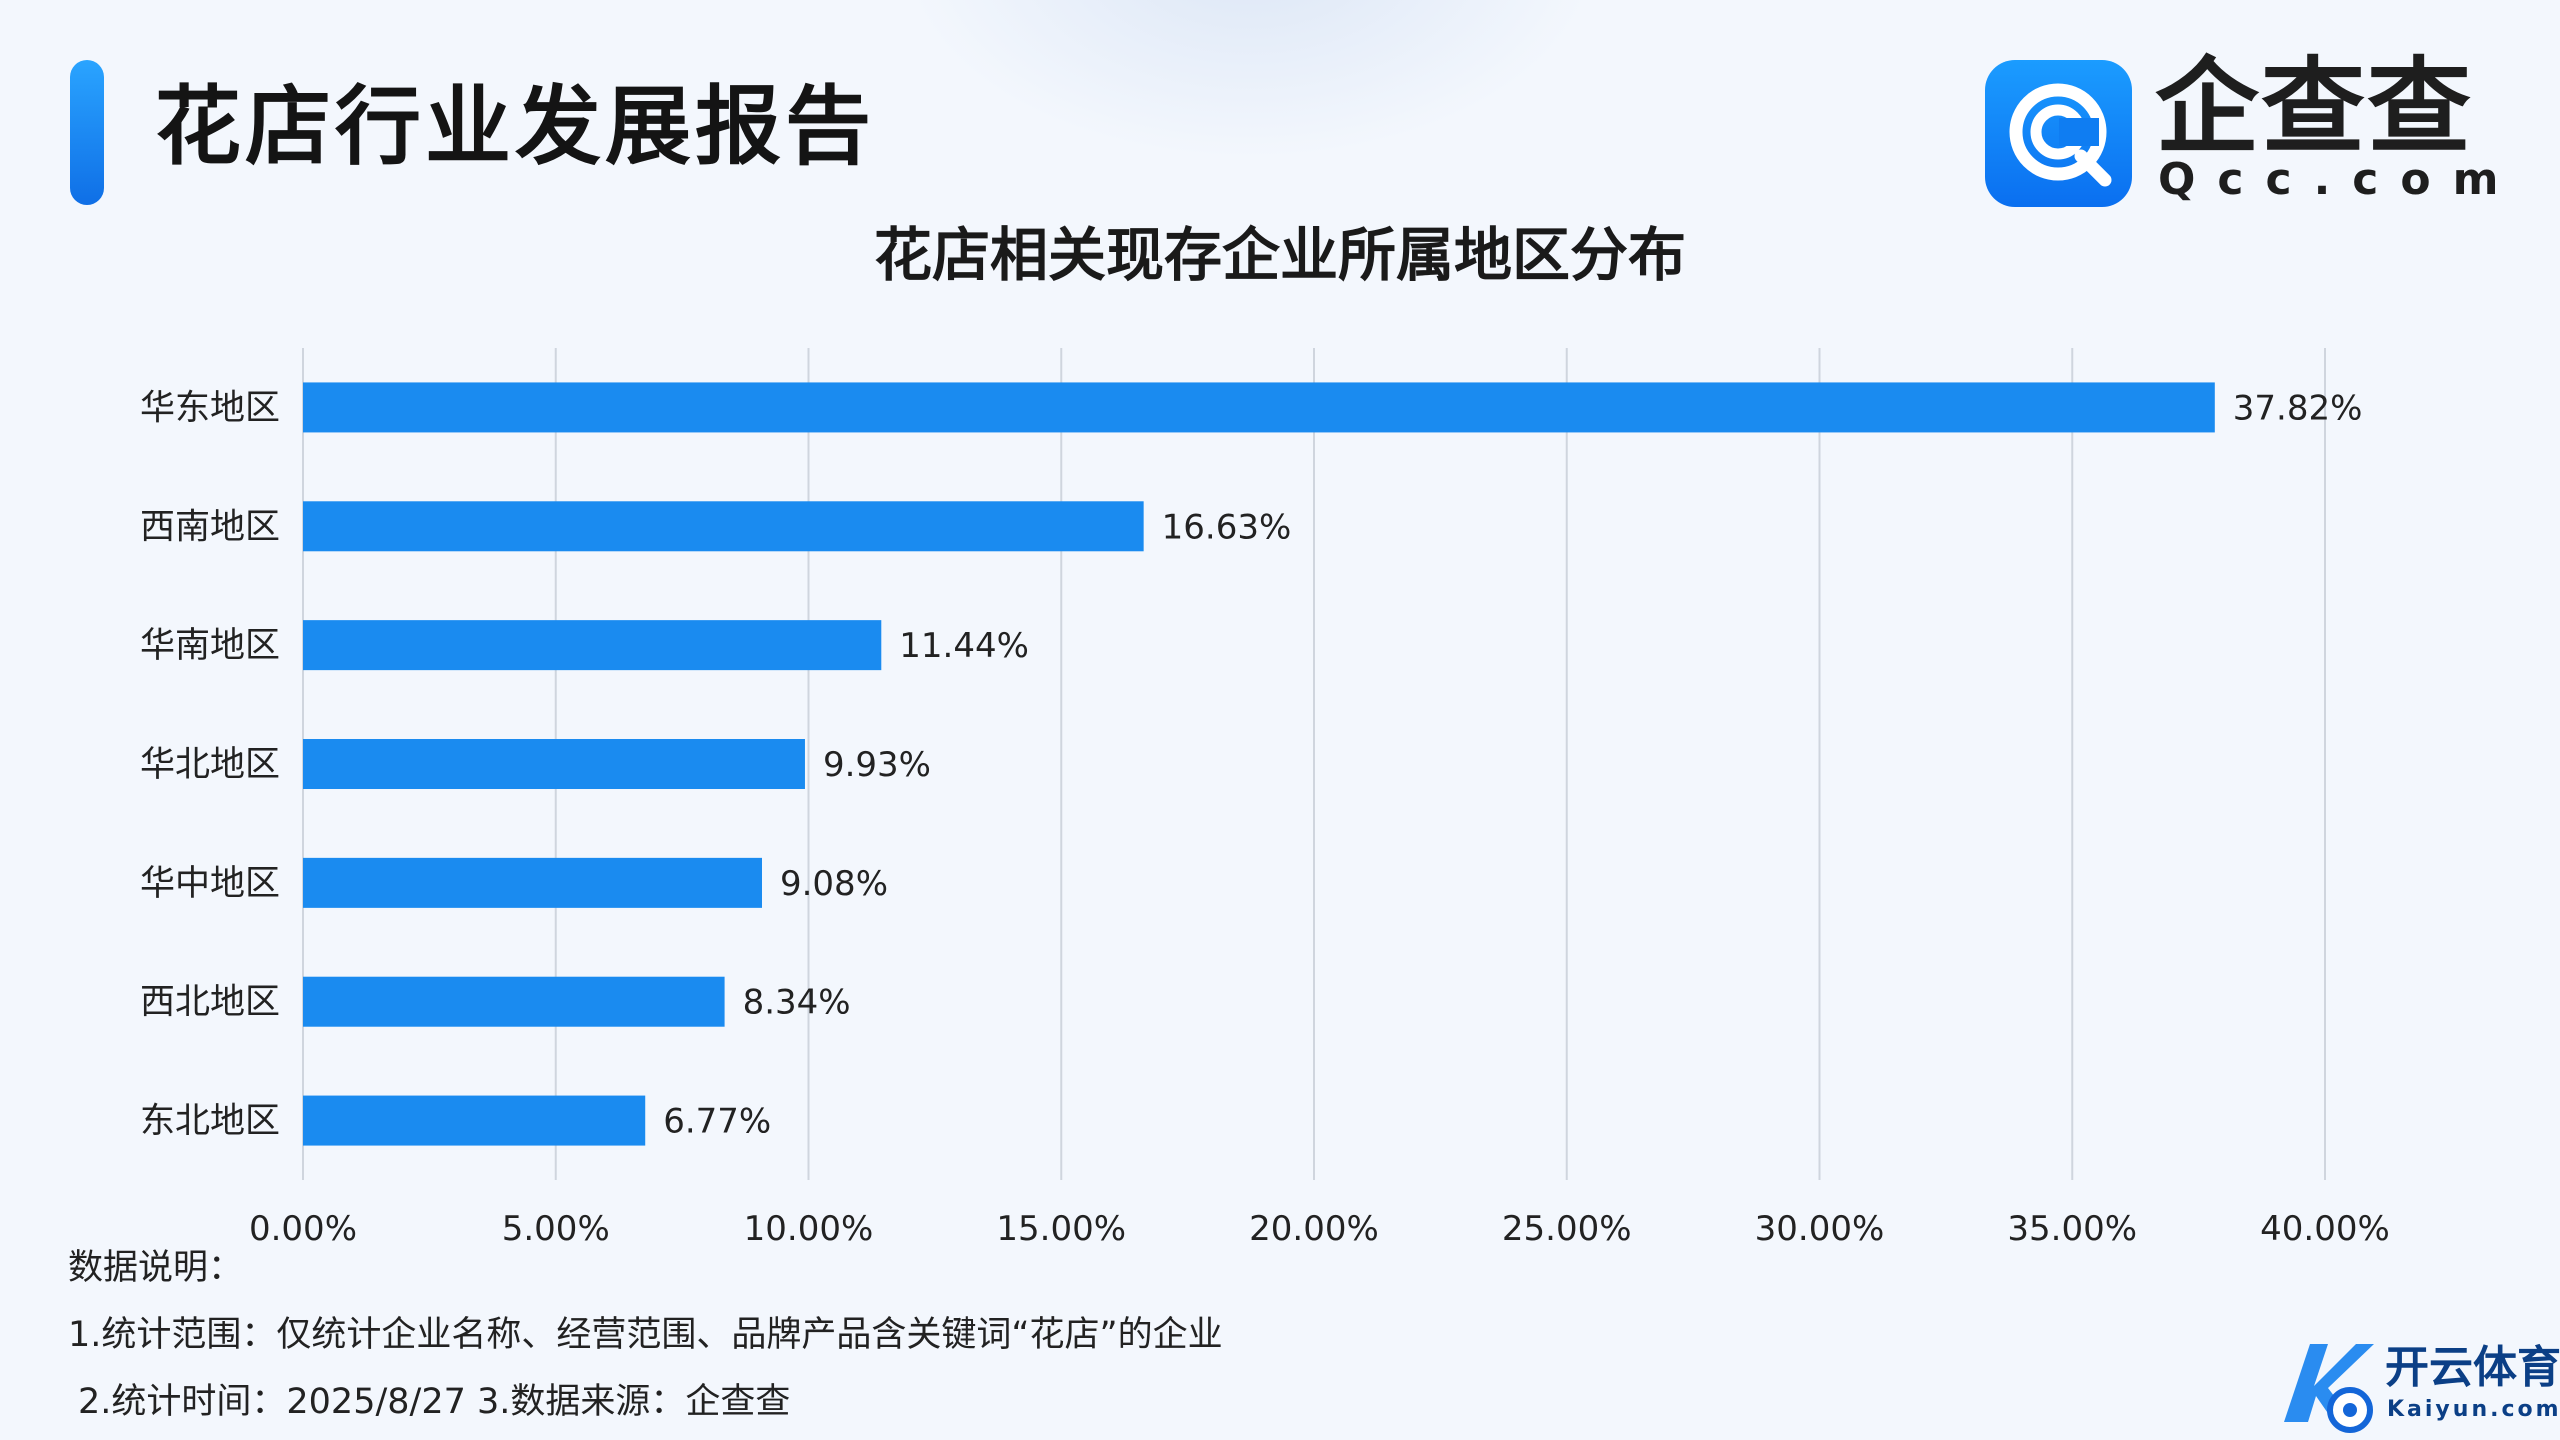 The image size is (2560, 1440). Describe the element at coordinates (809, 1229) in the screenshot. I see `x-tick-label: 10.00%` at that location.